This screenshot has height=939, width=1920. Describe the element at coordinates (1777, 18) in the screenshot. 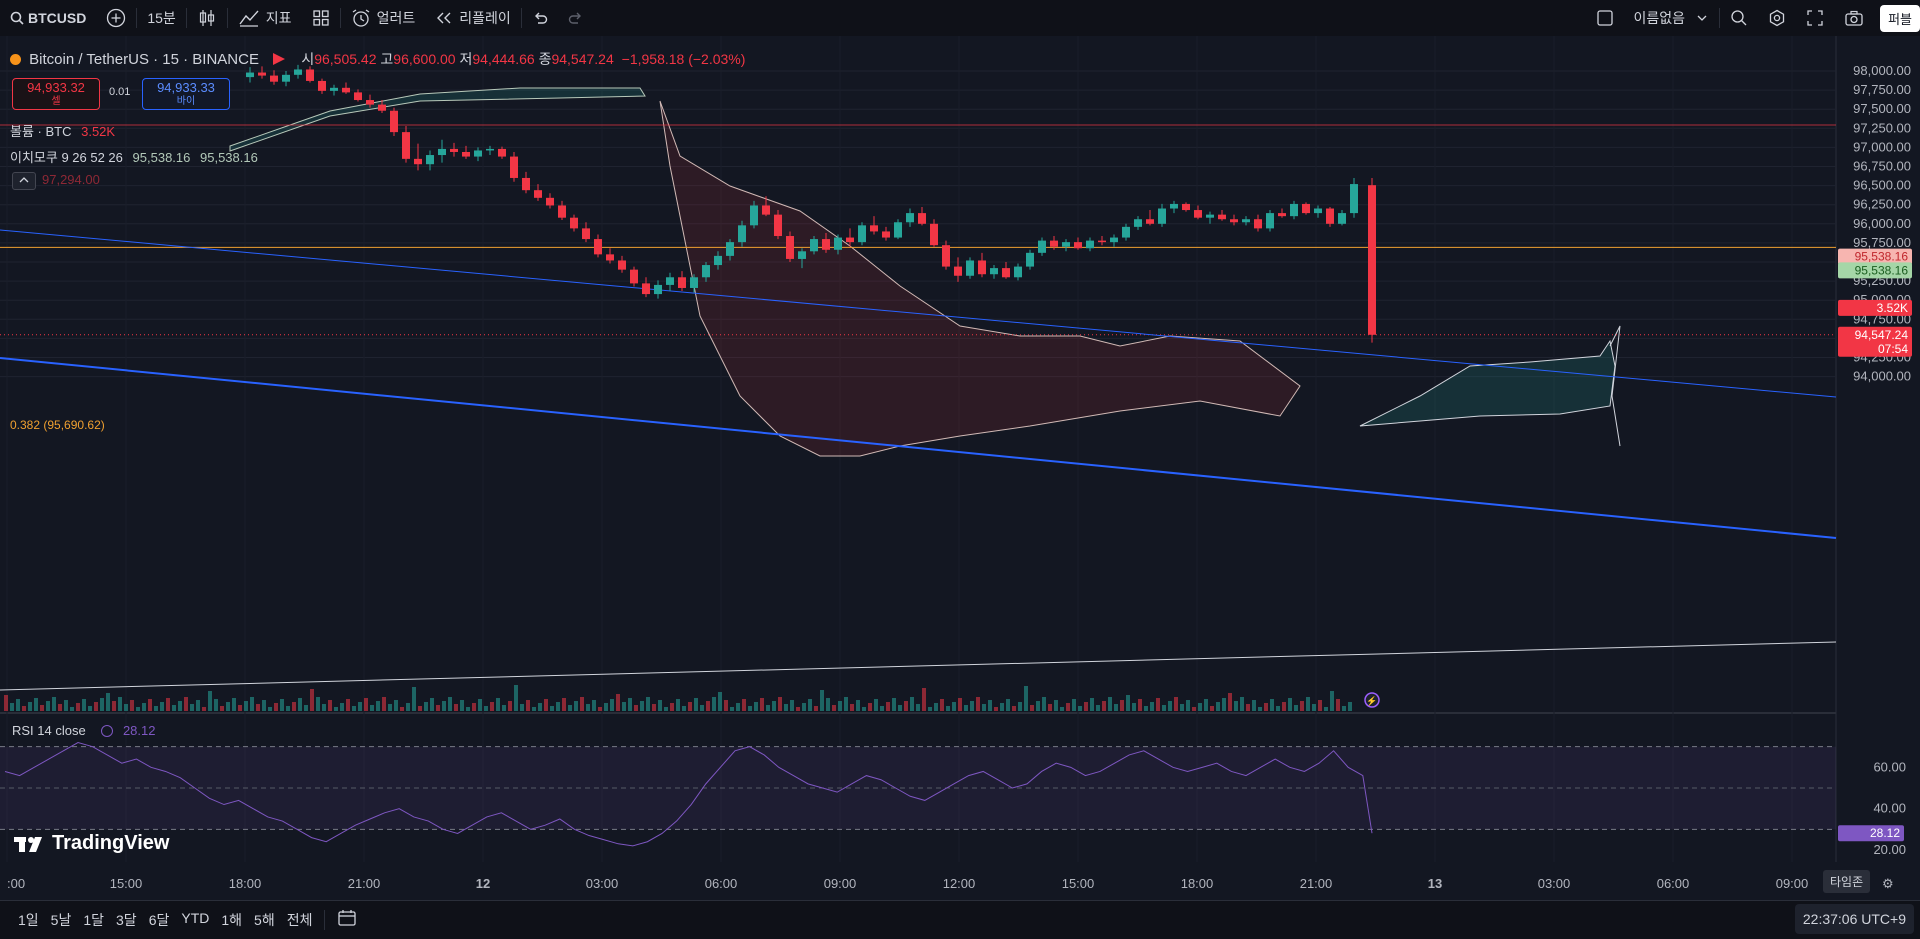

I see `settings-button` at that location.